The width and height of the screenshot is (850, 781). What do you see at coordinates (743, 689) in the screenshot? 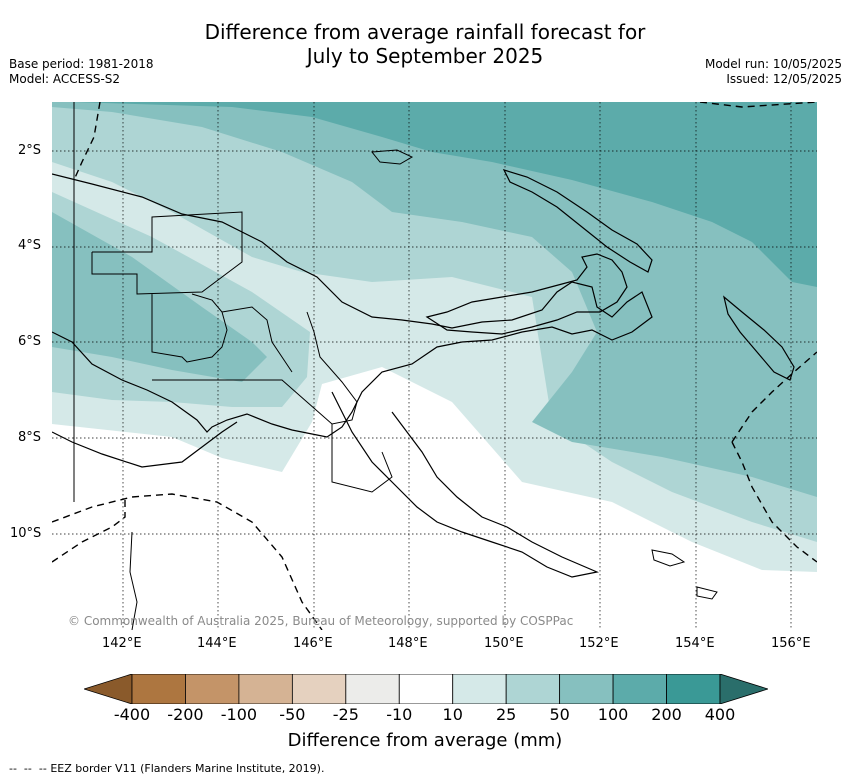
I see `colorbar-extend-high` at bounding box center [743, 689].